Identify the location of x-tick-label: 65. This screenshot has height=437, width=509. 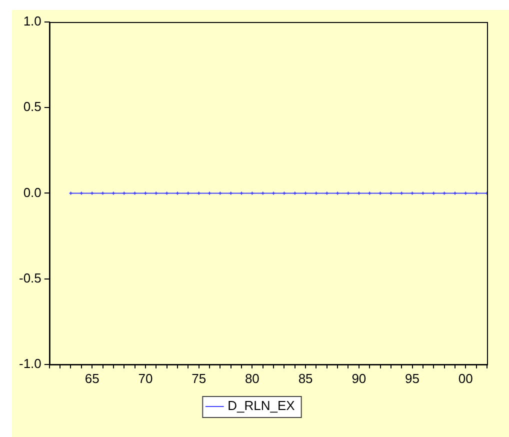
(92, 378).